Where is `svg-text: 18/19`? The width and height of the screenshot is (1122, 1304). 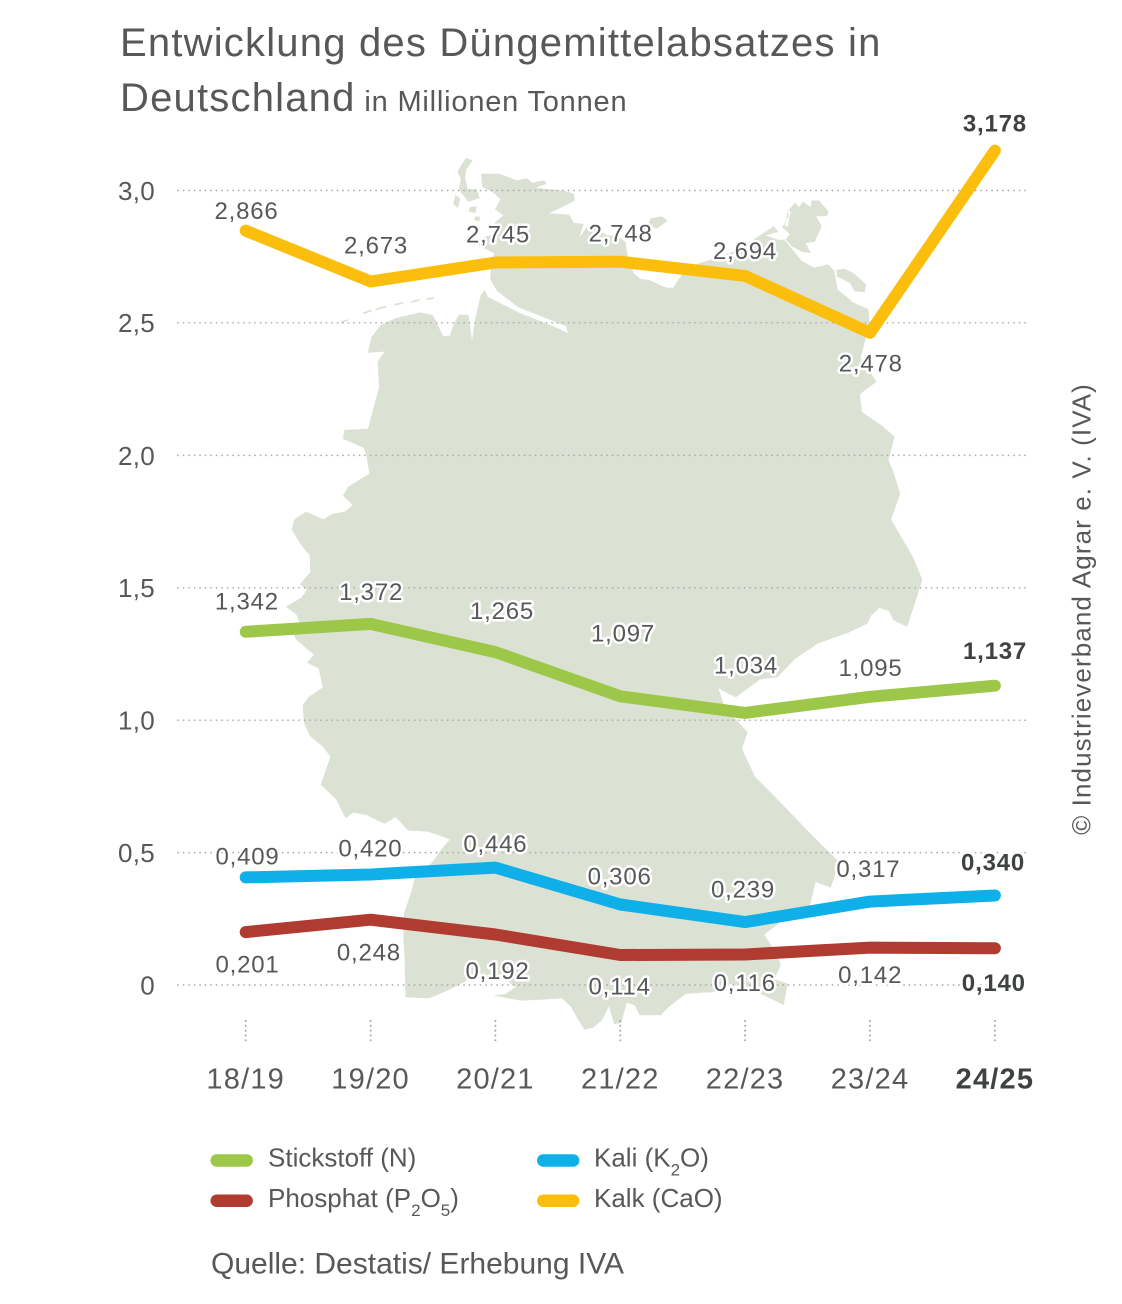 svg-text: 18/19 is located at coordinates (245, 1079).